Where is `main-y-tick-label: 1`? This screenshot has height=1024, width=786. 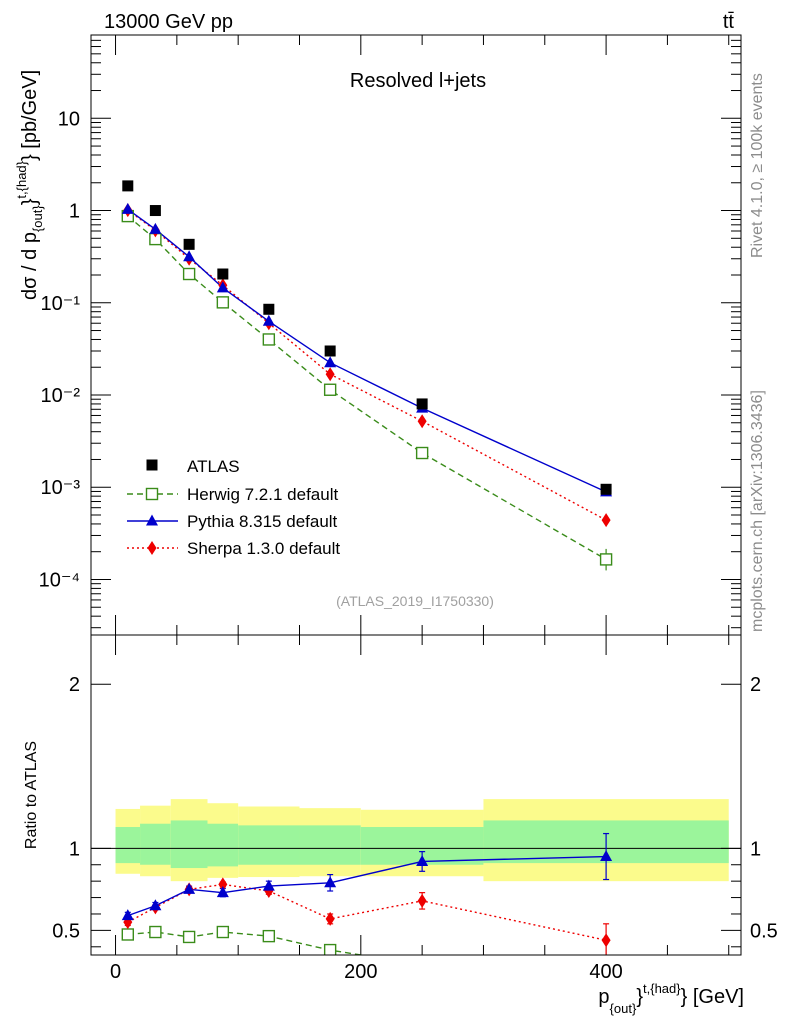
main-y-tick-label: 1 is located at coordinates (74, 212).